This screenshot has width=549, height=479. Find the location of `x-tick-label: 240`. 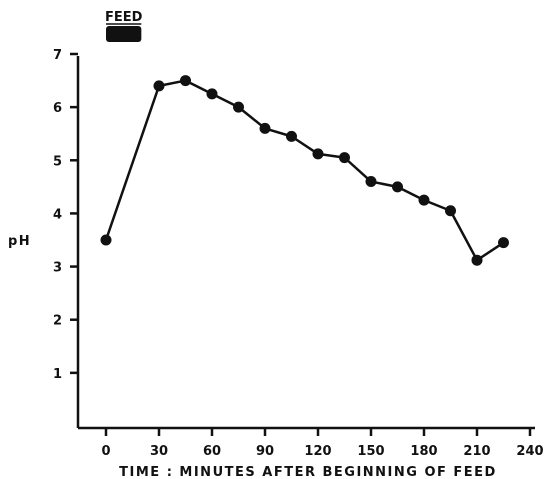

x-tick-label: 240 is located at coordinates (529, 451).